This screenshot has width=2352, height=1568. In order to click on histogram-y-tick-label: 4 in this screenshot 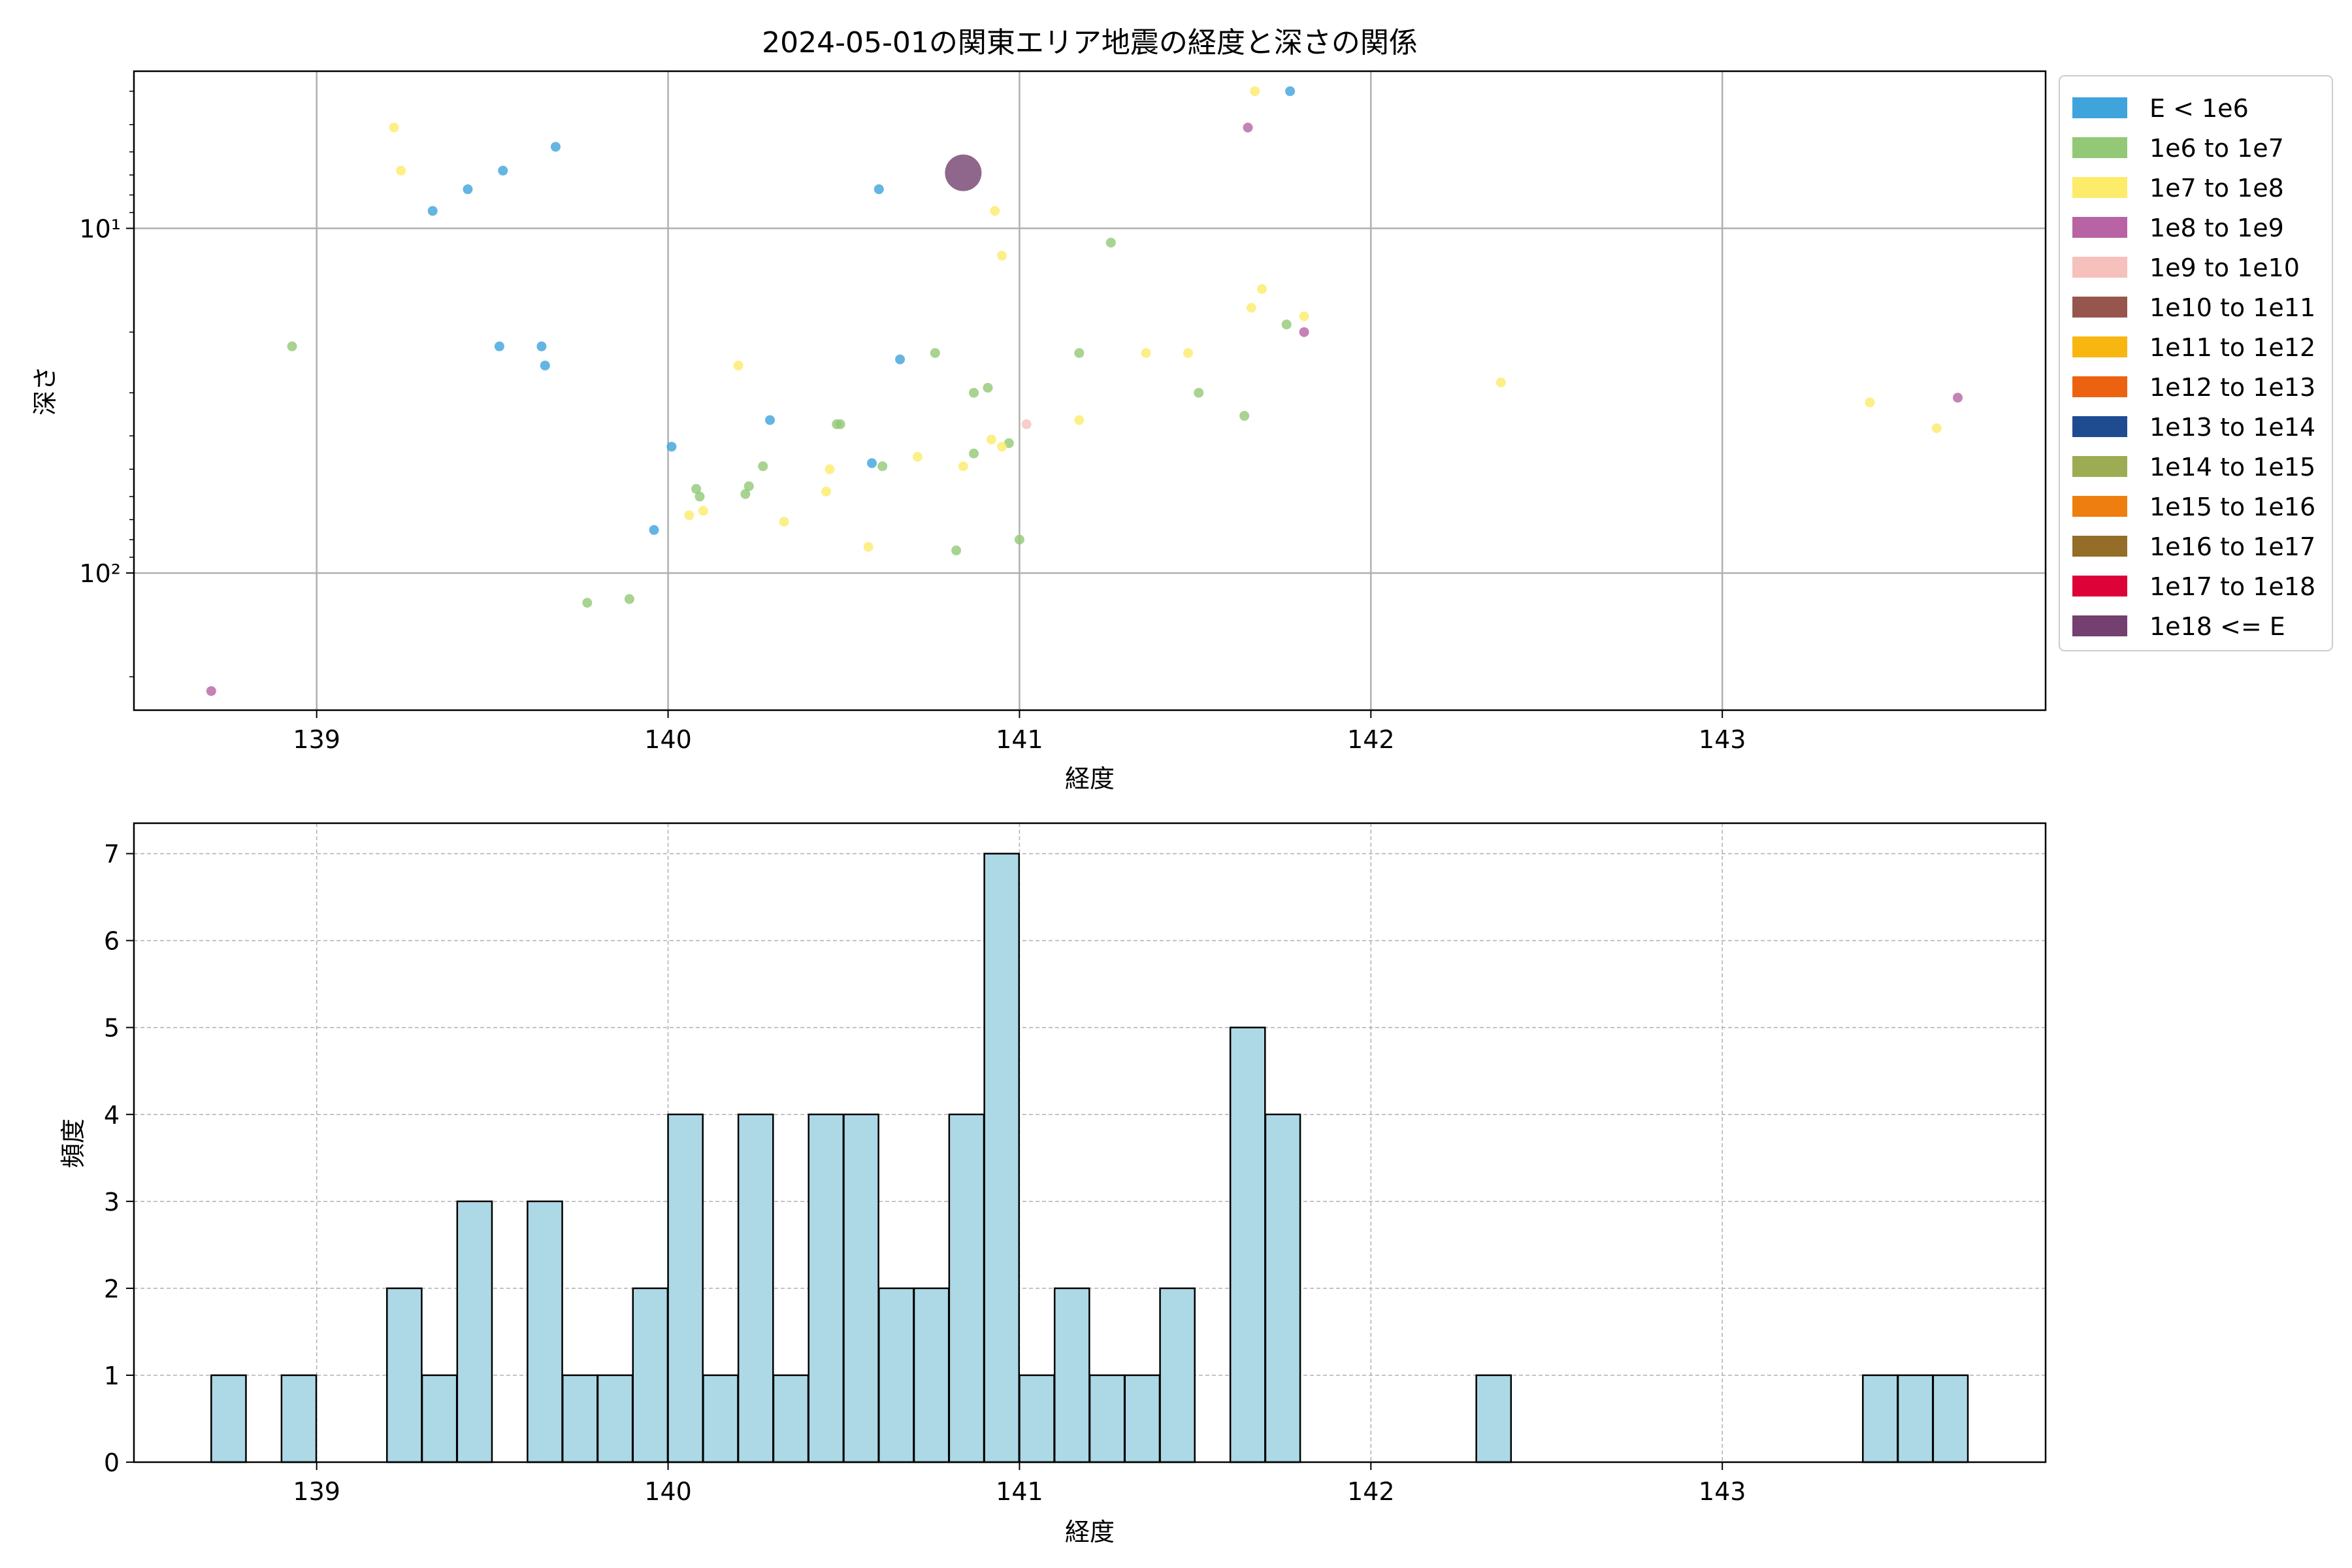, I will do `click(112, 1115)`.